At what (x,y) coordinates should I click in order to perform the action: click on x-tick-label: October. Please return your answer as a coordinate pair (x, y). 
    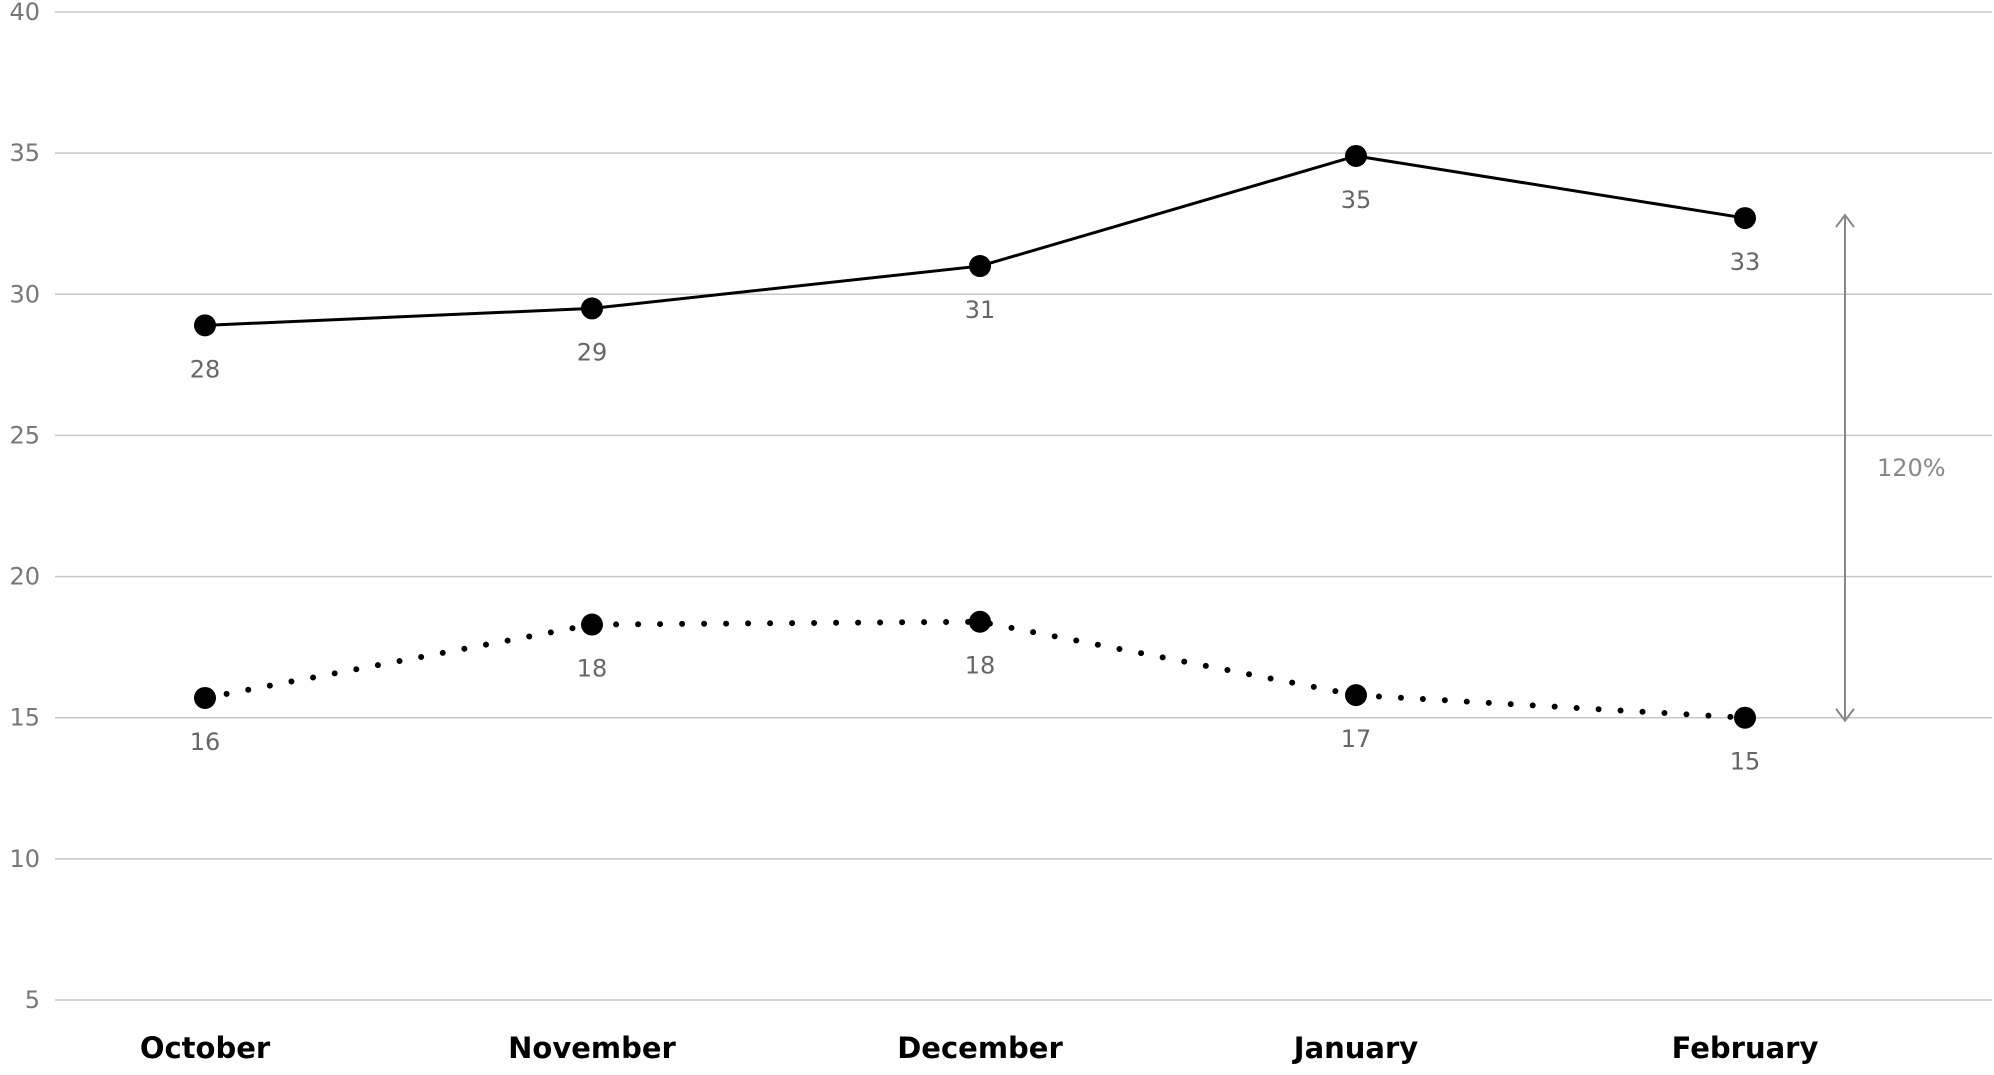
    Looking at the image, I should click on (205, 1048).